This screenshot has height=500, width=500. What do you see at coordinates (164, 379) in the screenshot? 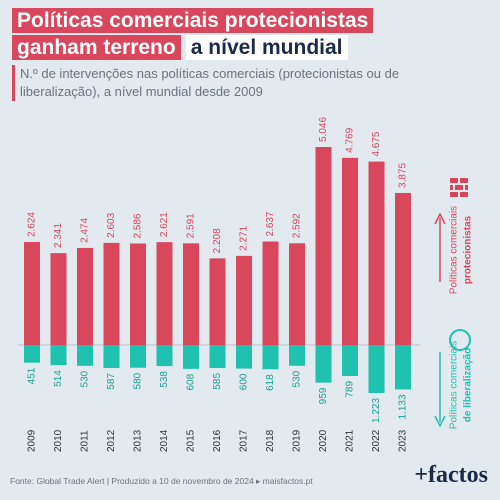
I see `value-label: 538` at bounding box center [164, 379].